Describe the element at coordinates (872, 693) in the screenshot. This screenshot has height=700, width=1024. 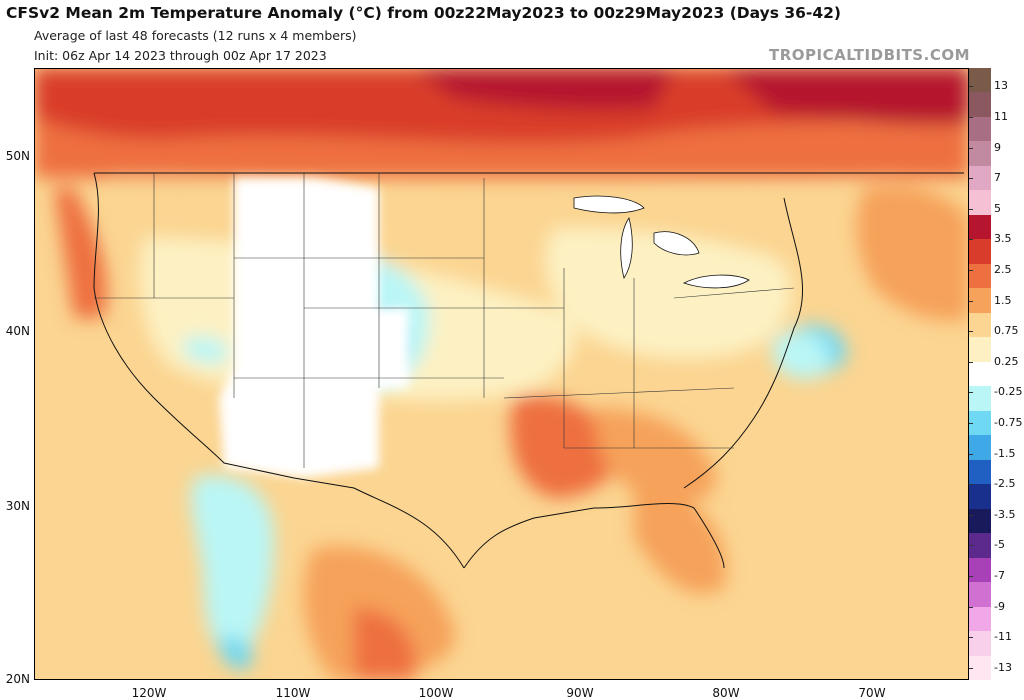
I see `lon-label-70w: 70W` at that location.